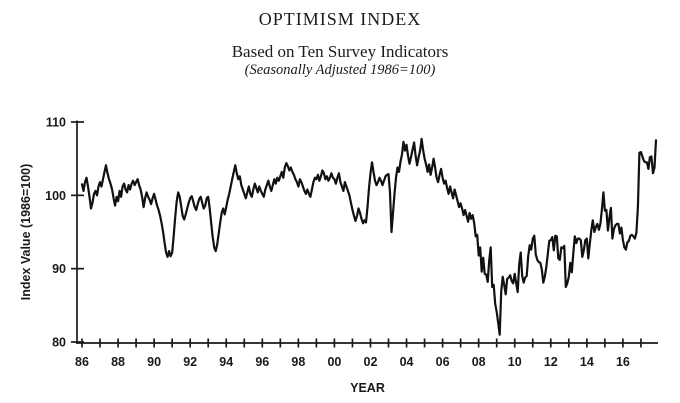 This screenshot has height=403, width=680. I want to click on x-tick-label: 16, so click(623, 362).